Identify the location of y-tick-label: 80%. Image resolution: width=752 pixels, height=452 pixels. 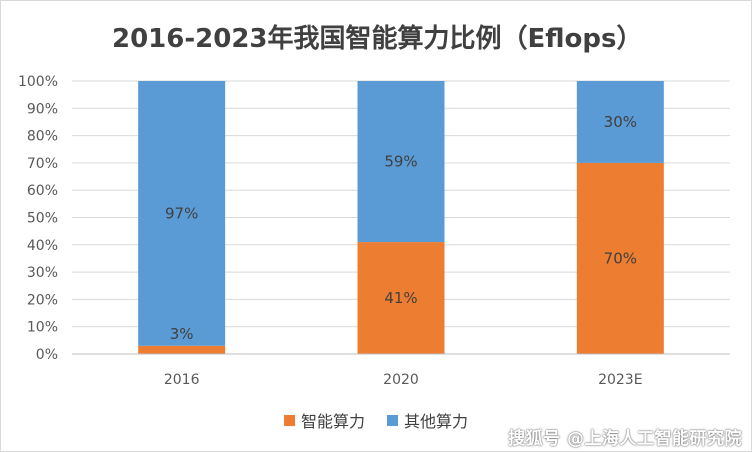
(42, 137).